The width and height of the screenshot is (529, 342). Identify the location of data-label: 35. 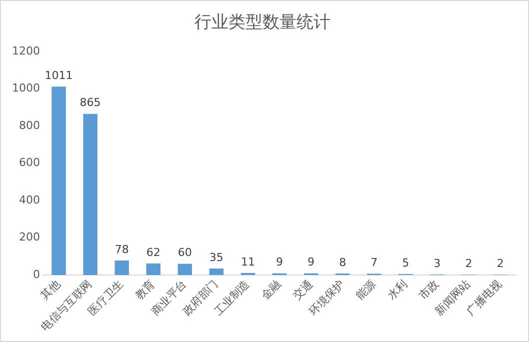
(216, 257).